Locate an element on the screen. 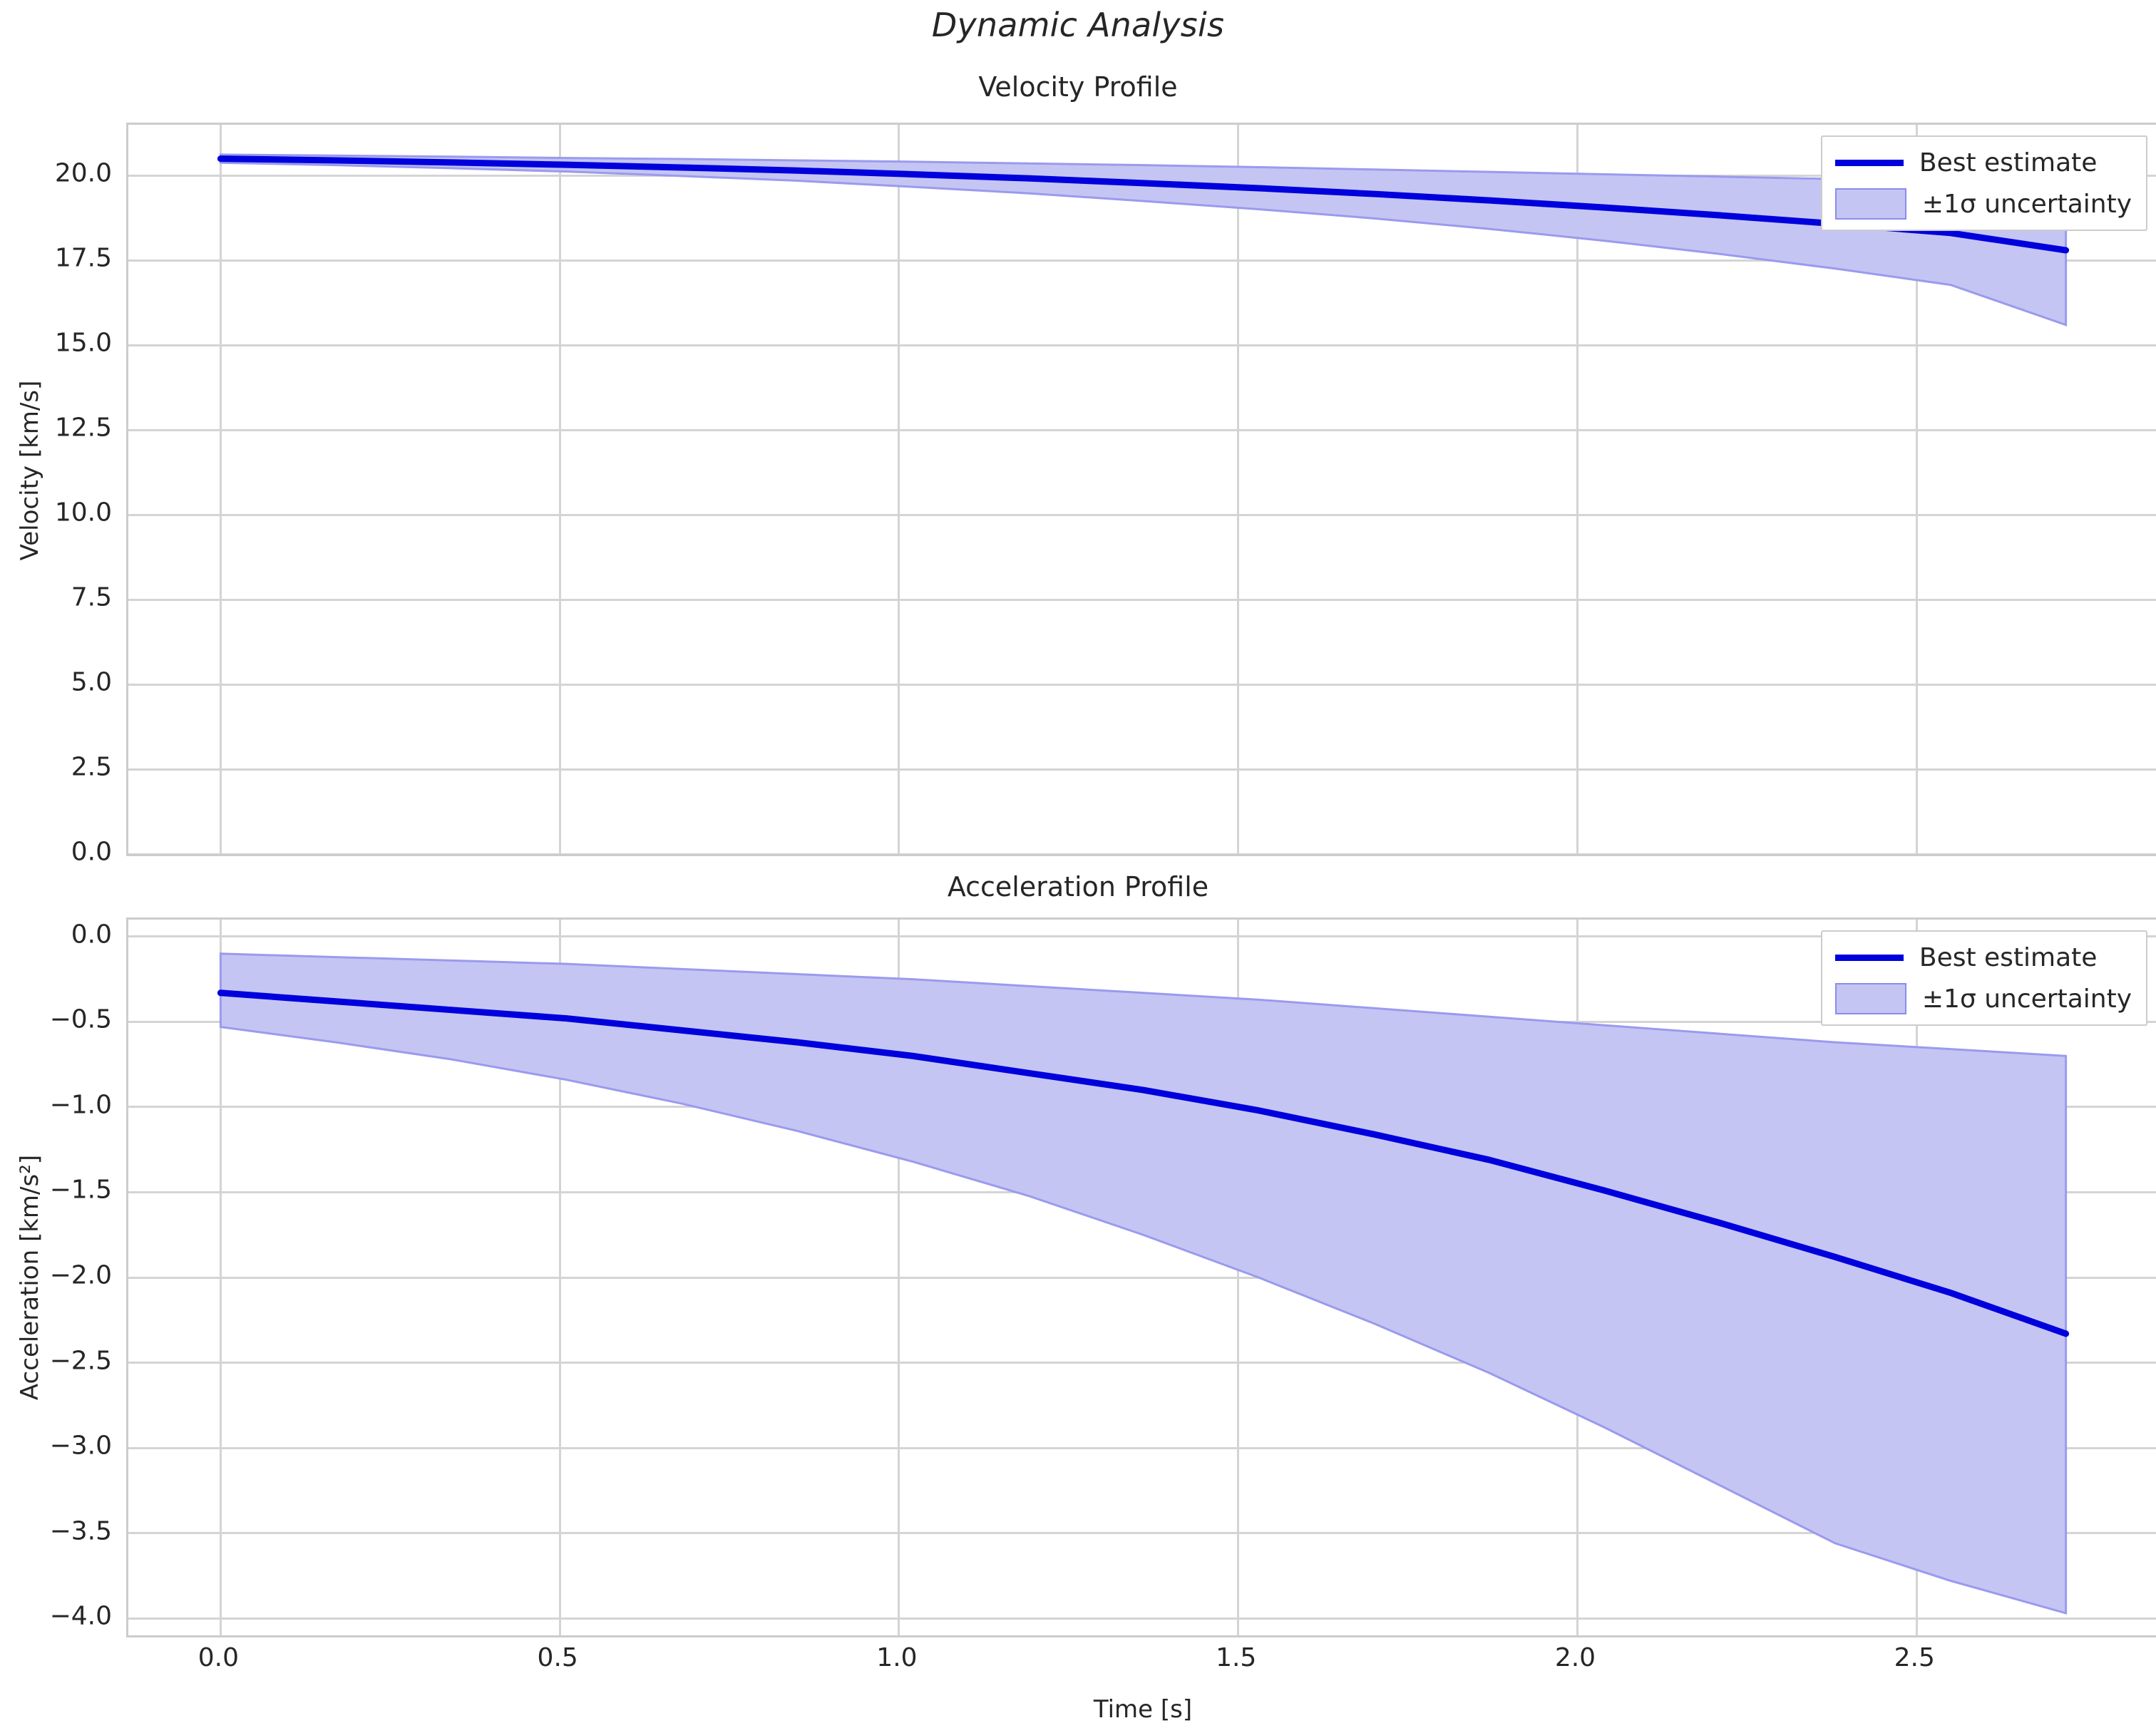 The height and width of the screenshot is (1728, 2156). y-axis-tick-label: −1.5 is located at coordinates (80, 1190).